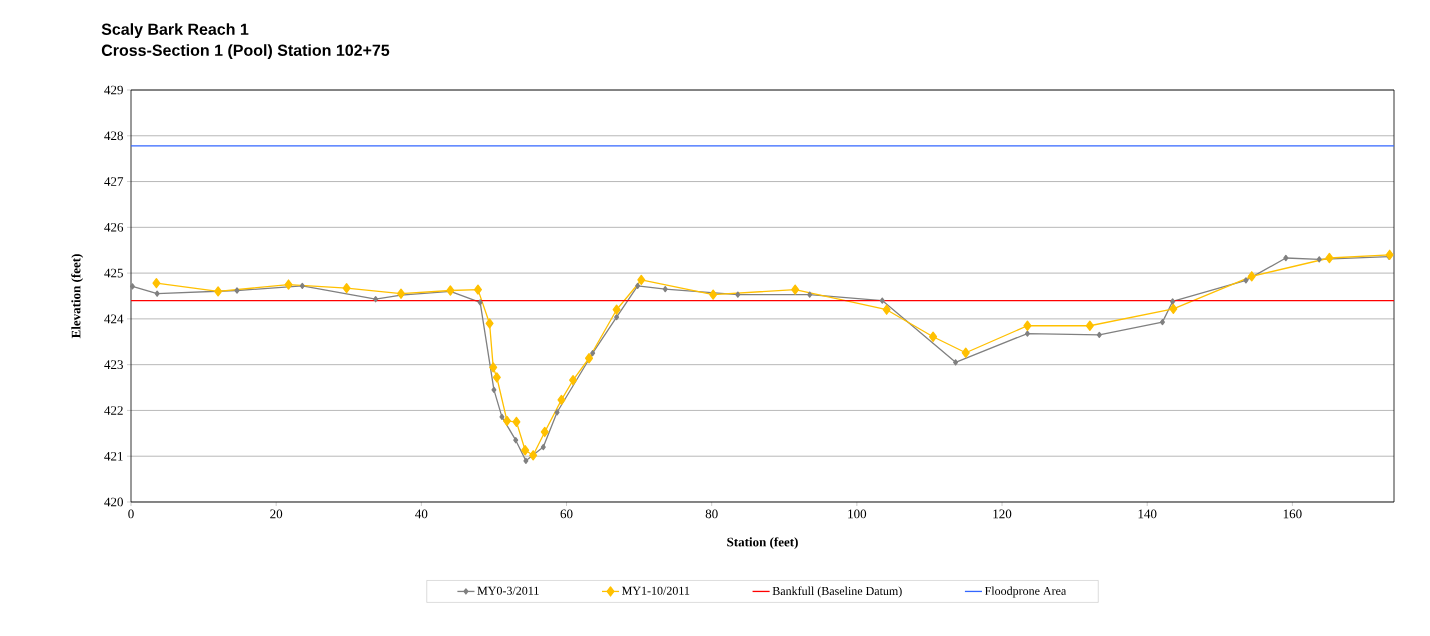  I want to click on y-tick-label: 426, so click(114, 227).